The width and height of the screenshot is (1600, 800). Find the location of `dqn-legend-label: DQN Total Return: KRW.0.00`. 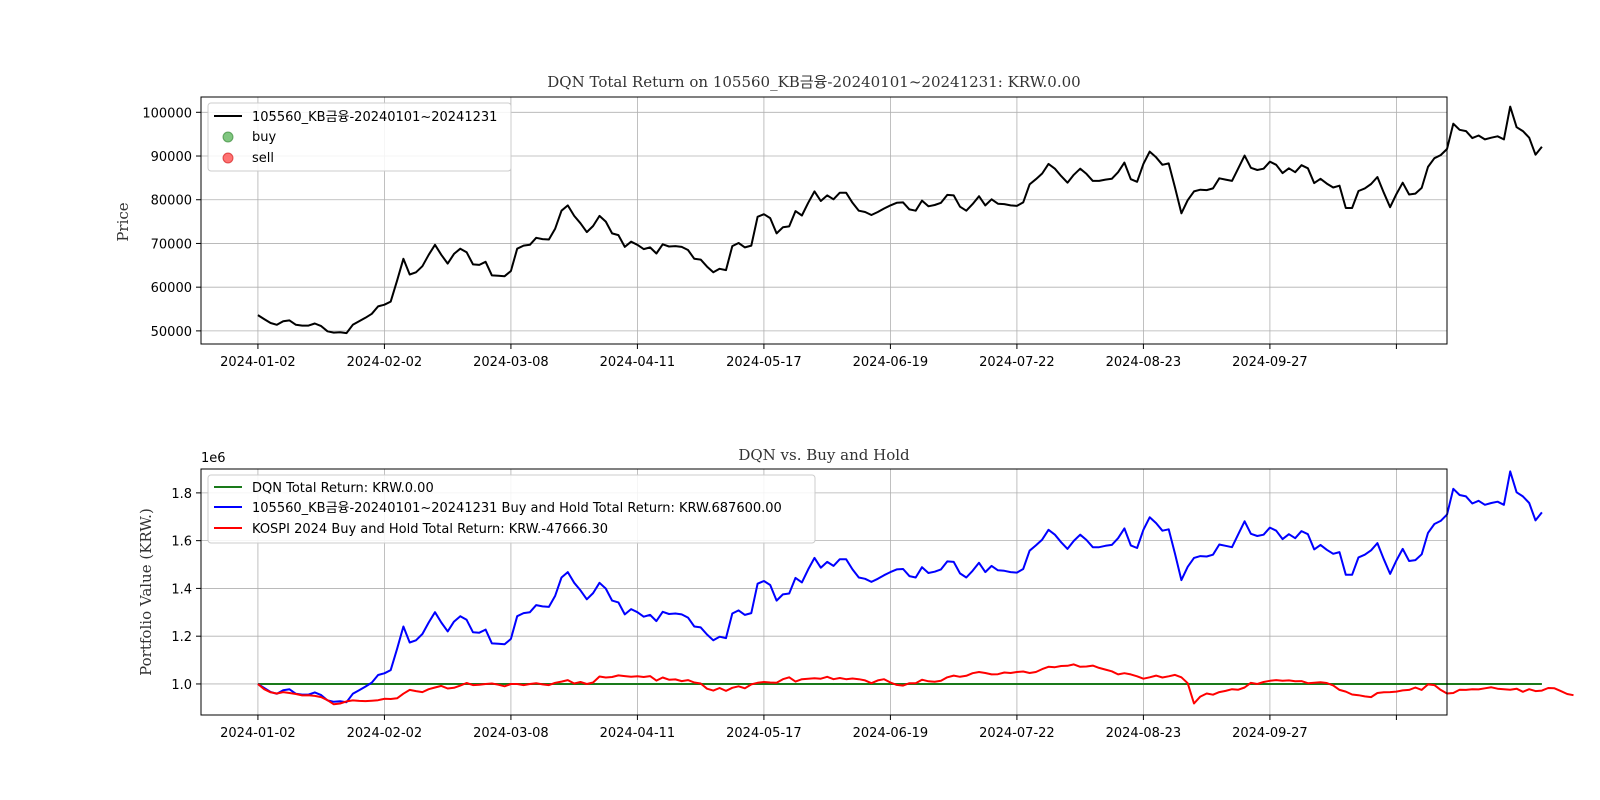

dqn-legend-label: DQN Total Return: KRW.0.00 is located at coordinates (343, 488).